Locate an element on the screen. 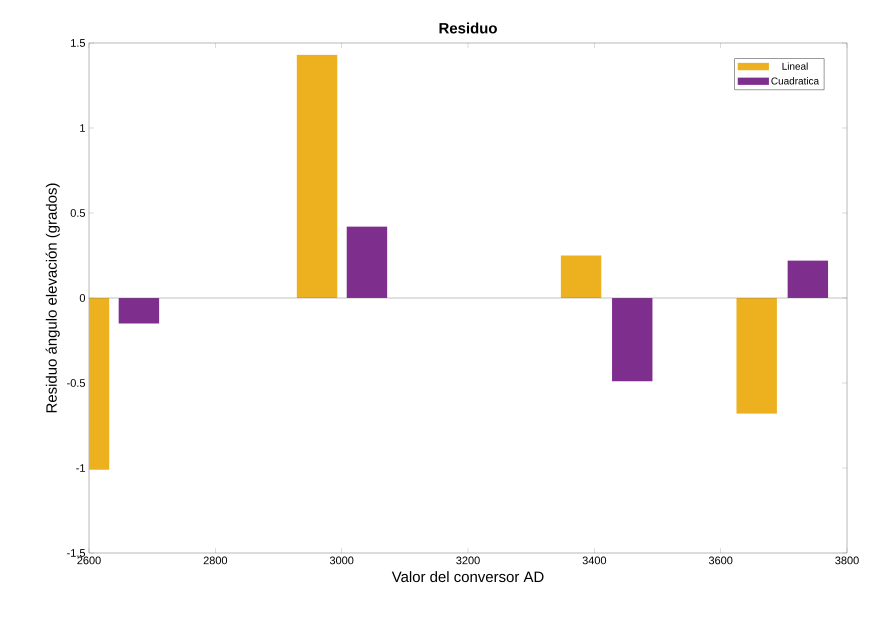 This screenshot has width=873, height=620. x-tick-label: 3400 is located at coordinates (594, 560).